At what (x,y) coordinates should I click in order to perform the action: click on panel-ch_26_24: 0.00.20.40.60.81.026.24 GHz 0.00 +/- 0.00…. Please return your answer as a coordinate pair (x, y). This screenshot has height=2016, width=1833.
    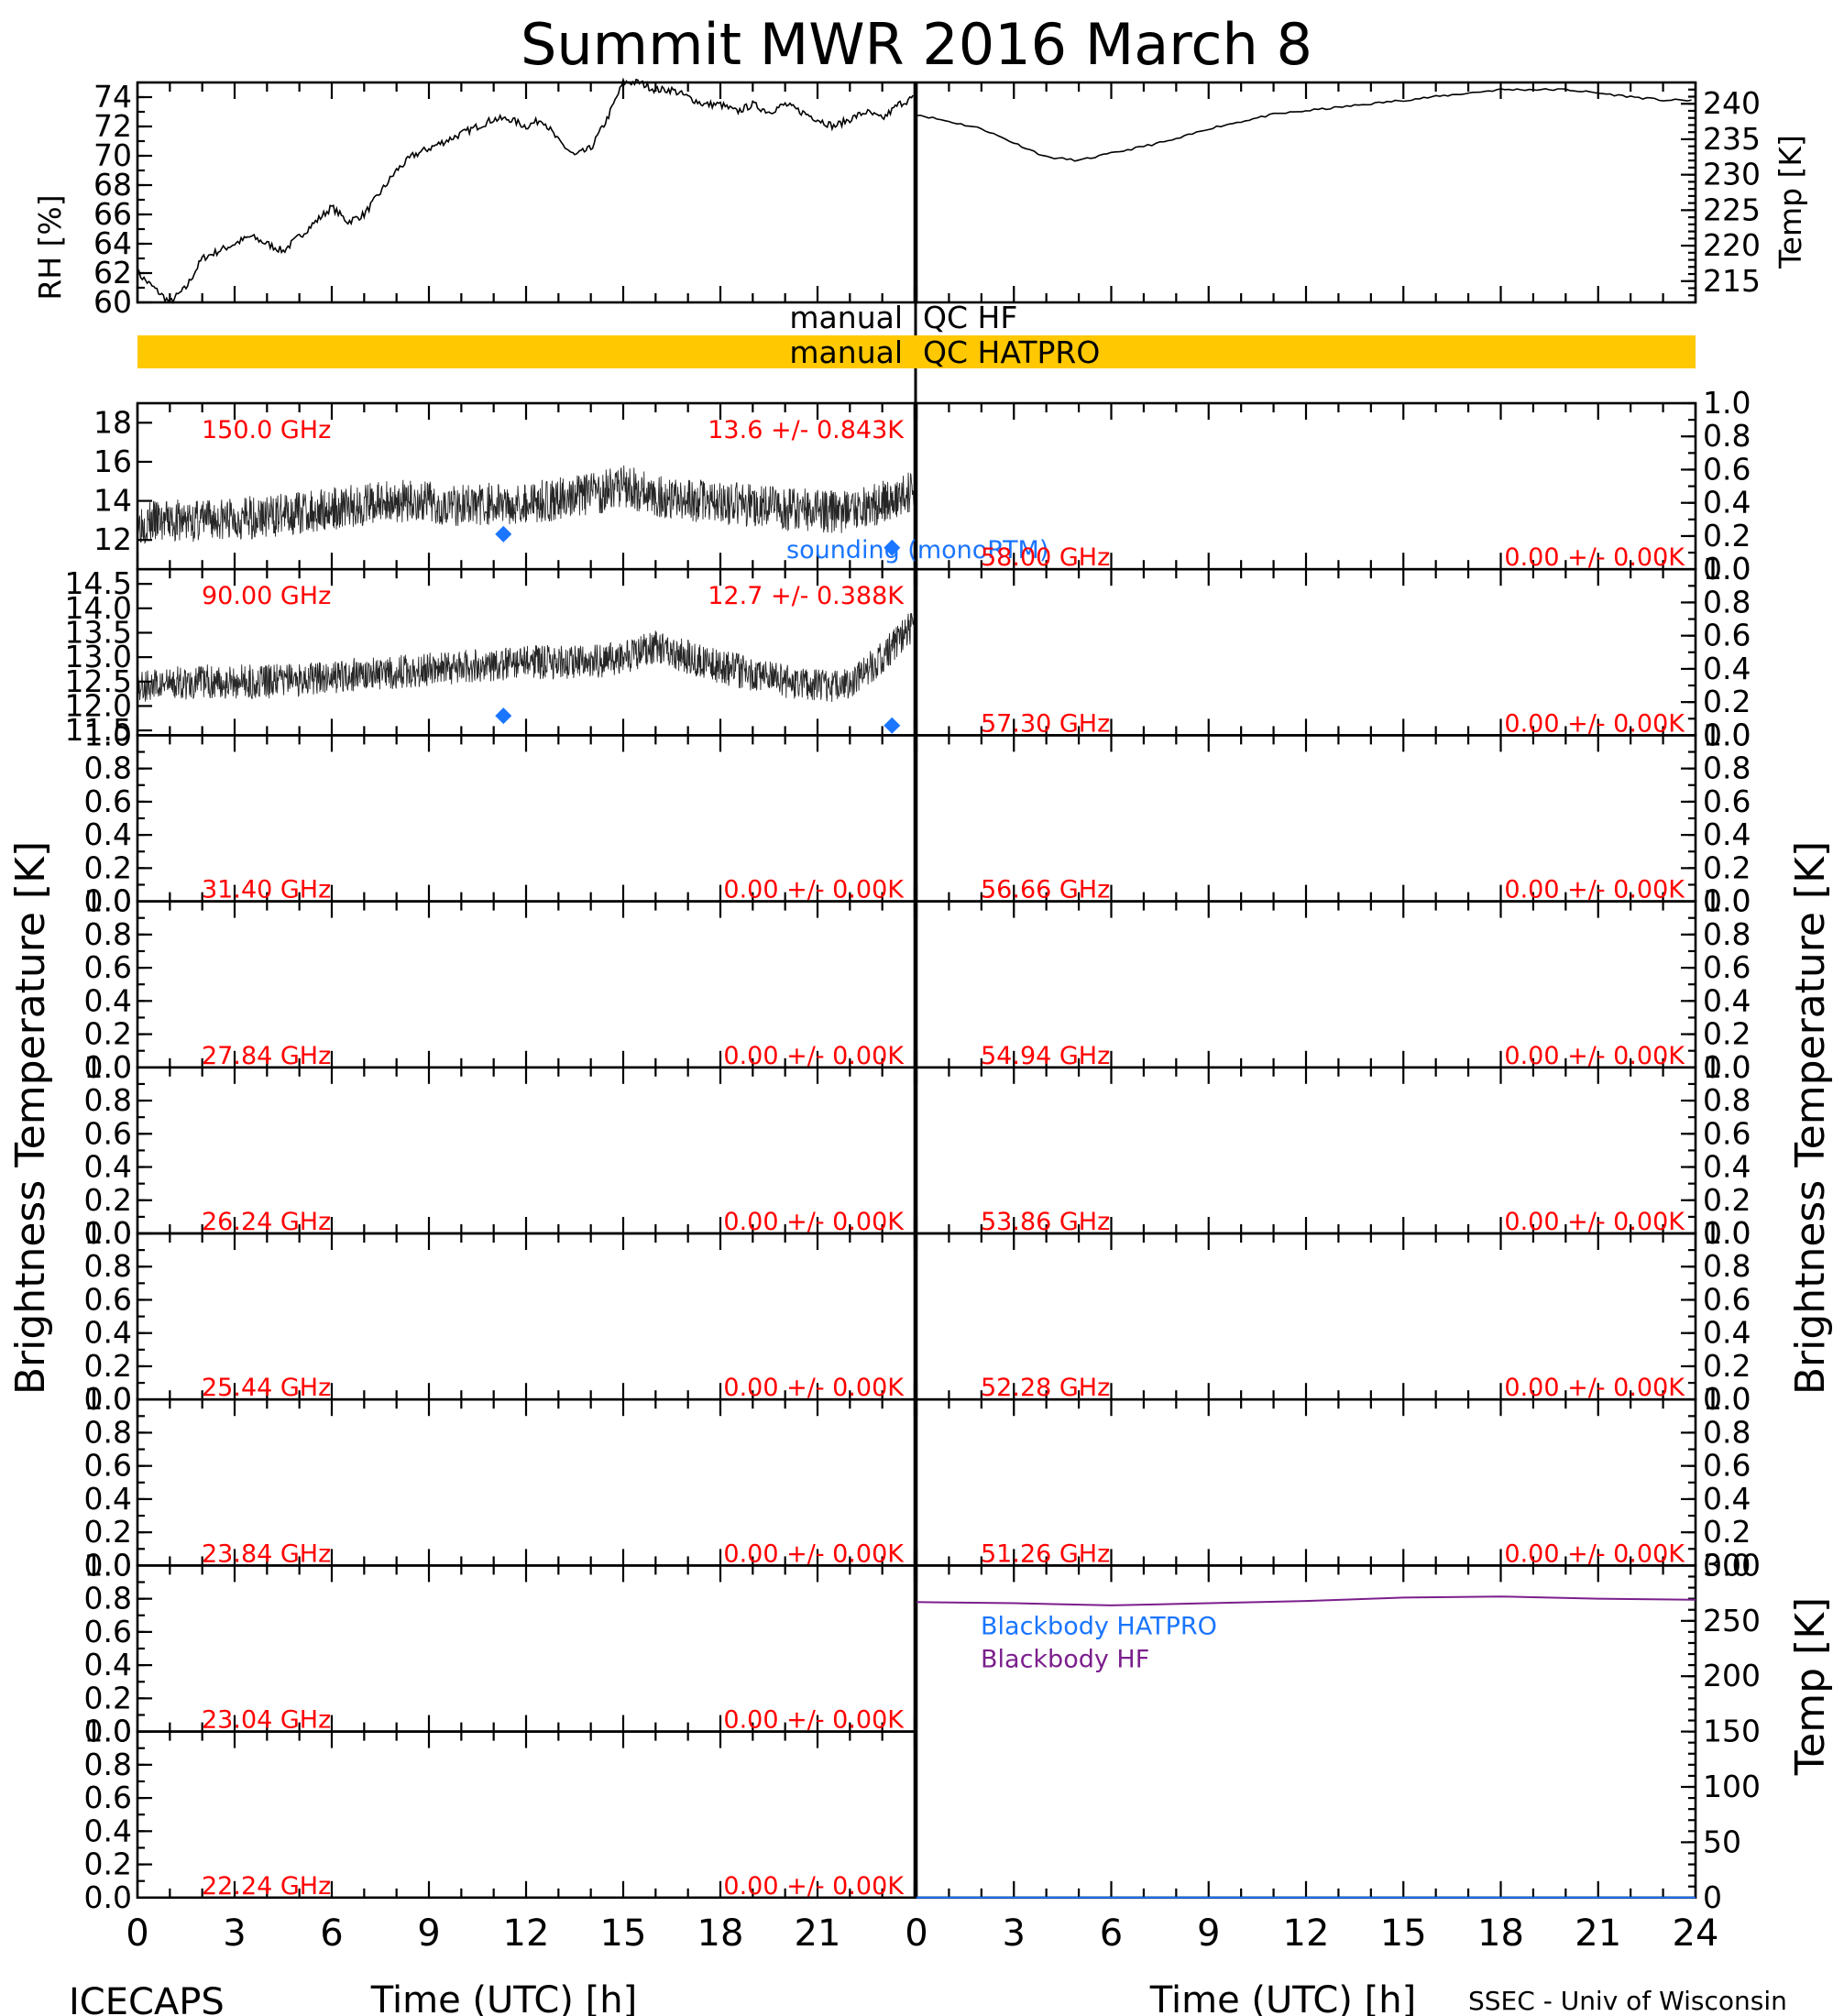
    Looking at the image, I should click on (500, 1150).